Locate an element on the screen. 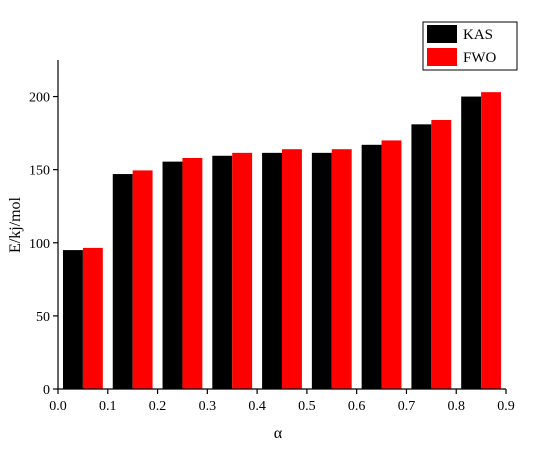  y-tick-label: 100 is located at coordinates (39, 244).